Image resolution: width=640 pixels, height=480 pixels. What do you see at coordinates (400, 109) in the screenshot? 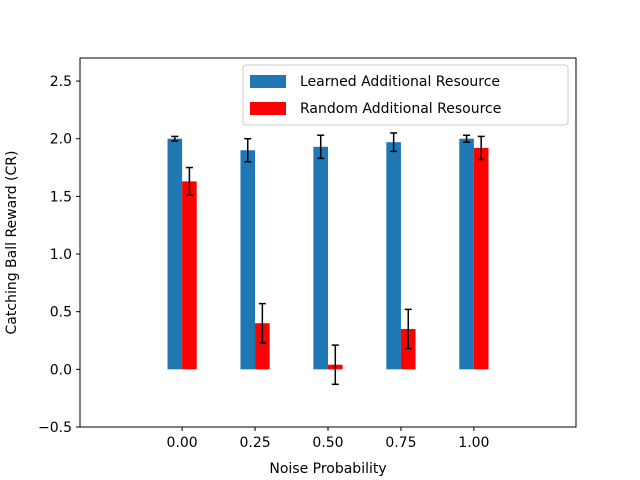
I see `legend-label-random: Random Additional Resource` at bounding box center [400, 109].